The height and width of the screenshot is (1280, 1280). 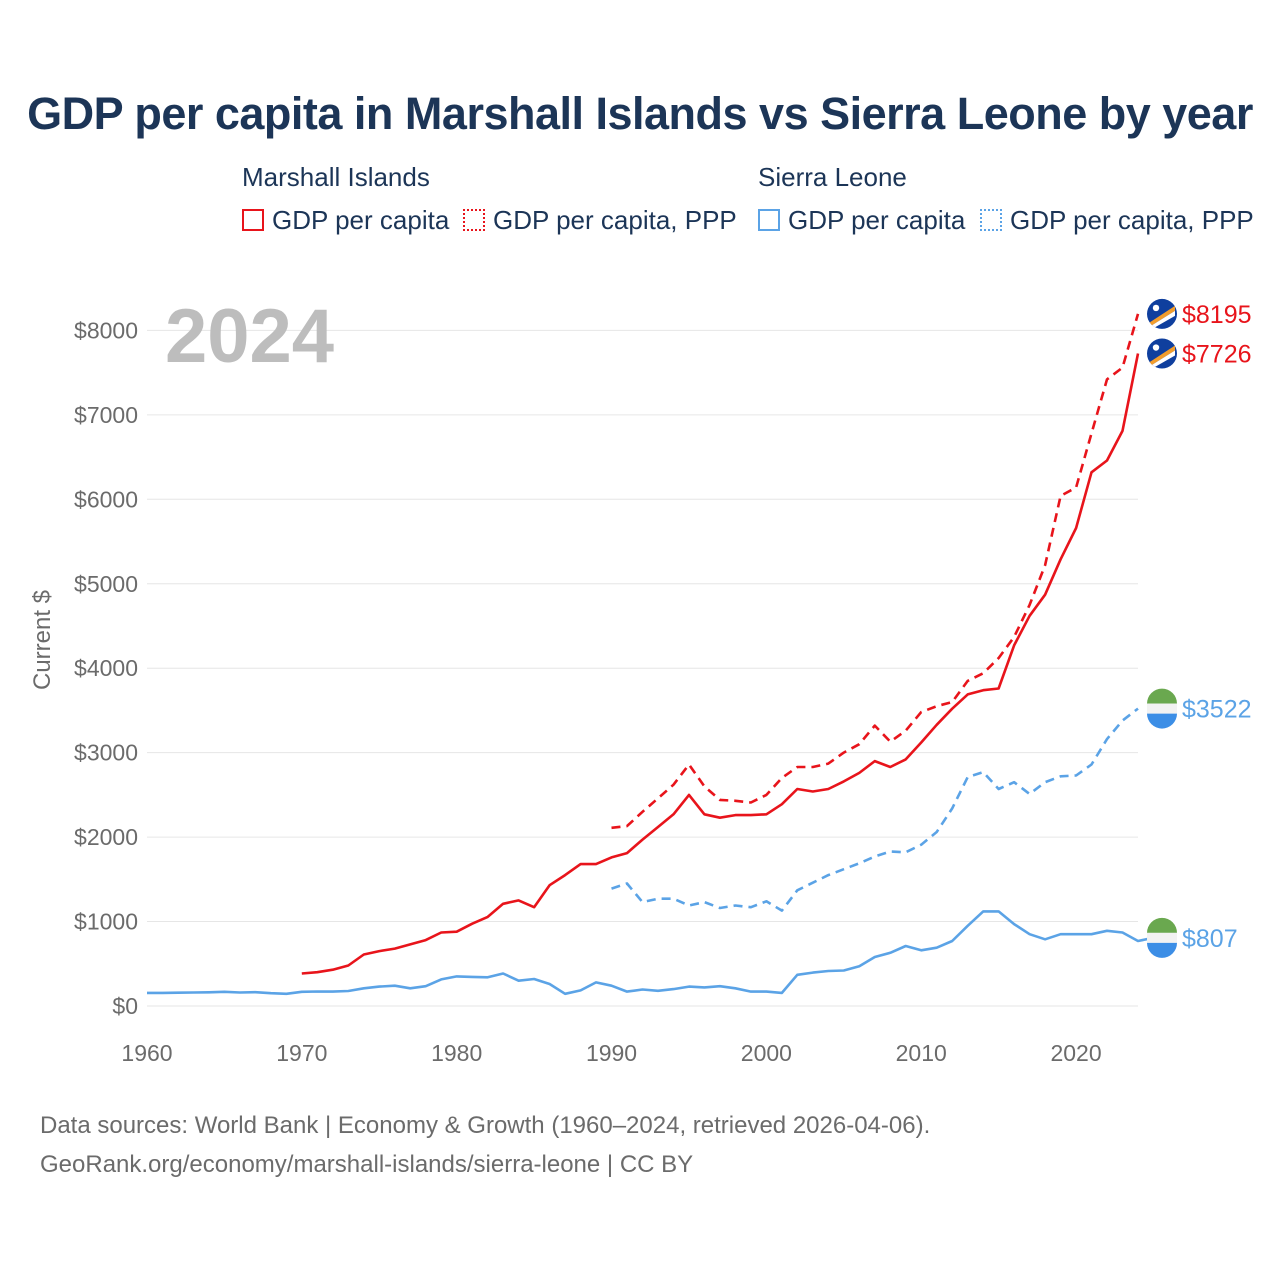 I want to click on legend-swatch-solid-blue, so click(x=769, y=220).